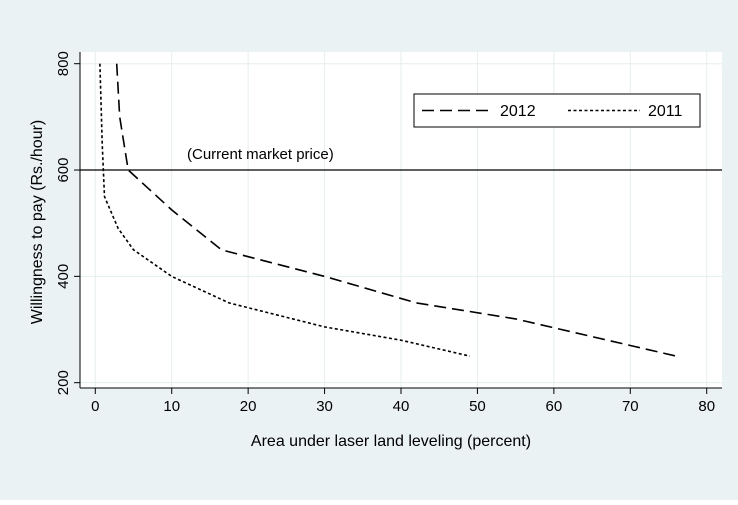  Describe the element at coordinates (477, 406) in the screenshot. I see `x-tick-label: 50` at that location.